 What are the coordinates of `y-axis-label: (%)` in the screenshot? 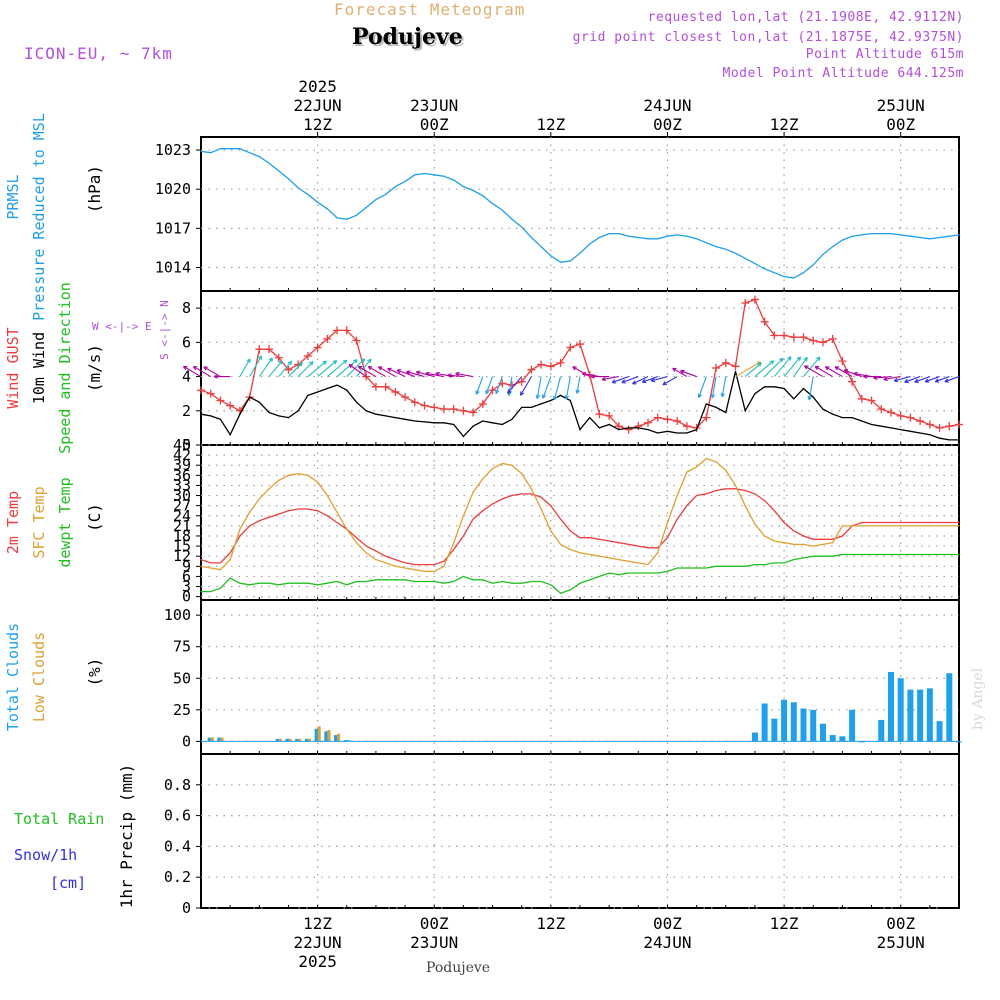 It's located at (94, 672).